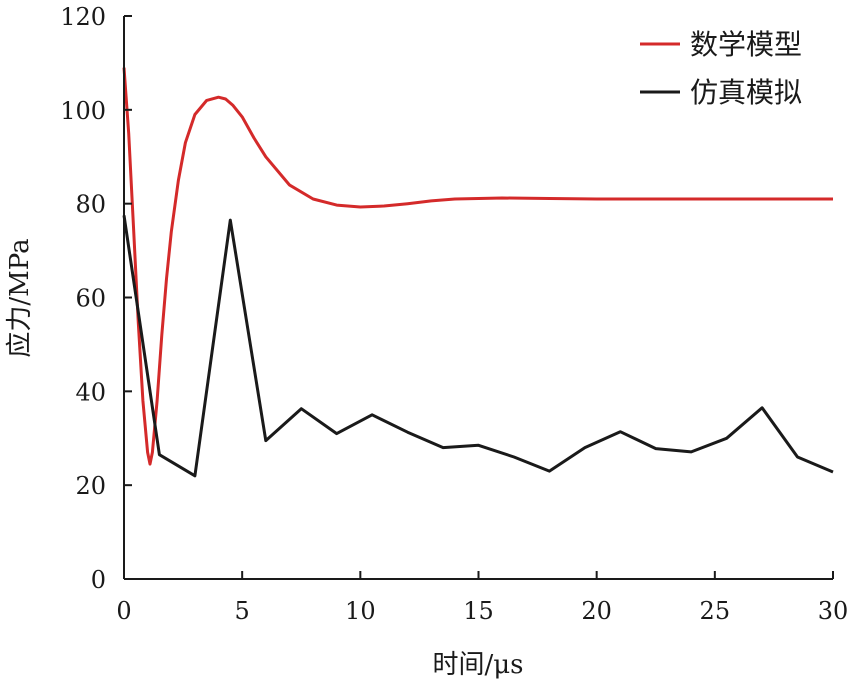 This screenshot has height=688, width=851. What do you see at coordinates (90, 392) in the screenshot?
I see `y-tick-label: 40` at bounding box center [90, 392].